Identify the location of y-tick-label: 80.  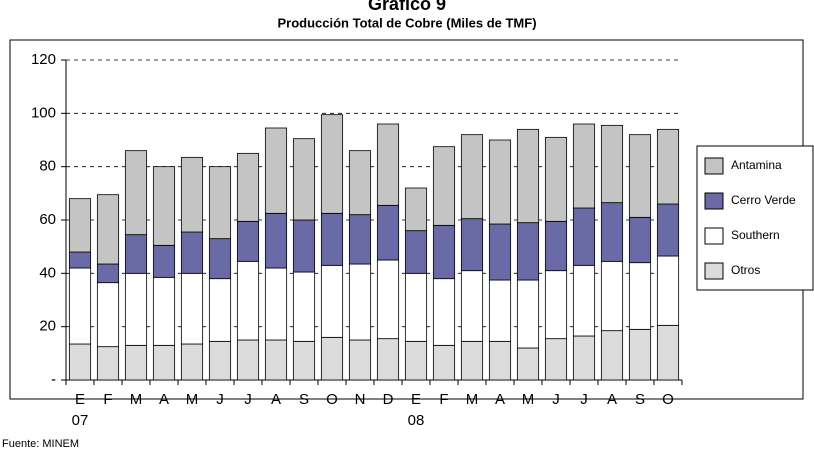
(47, 166).